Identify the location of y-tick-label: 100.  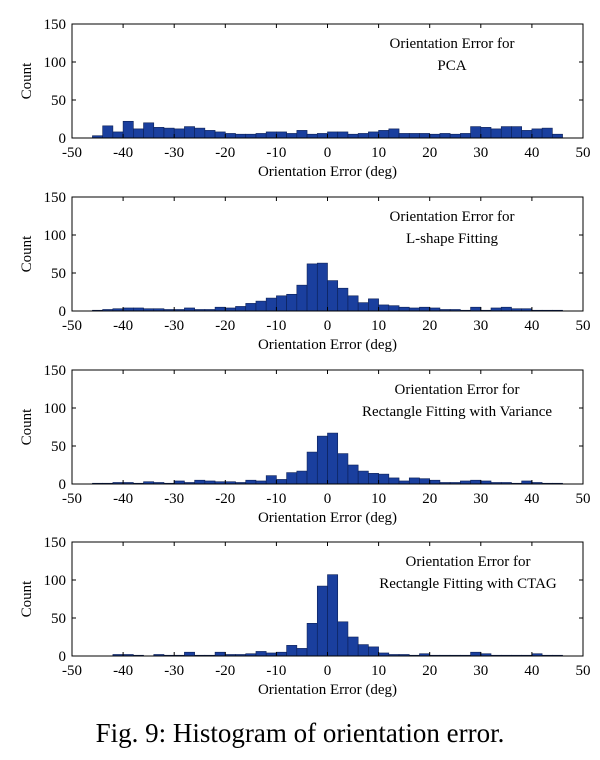
(55, 236).